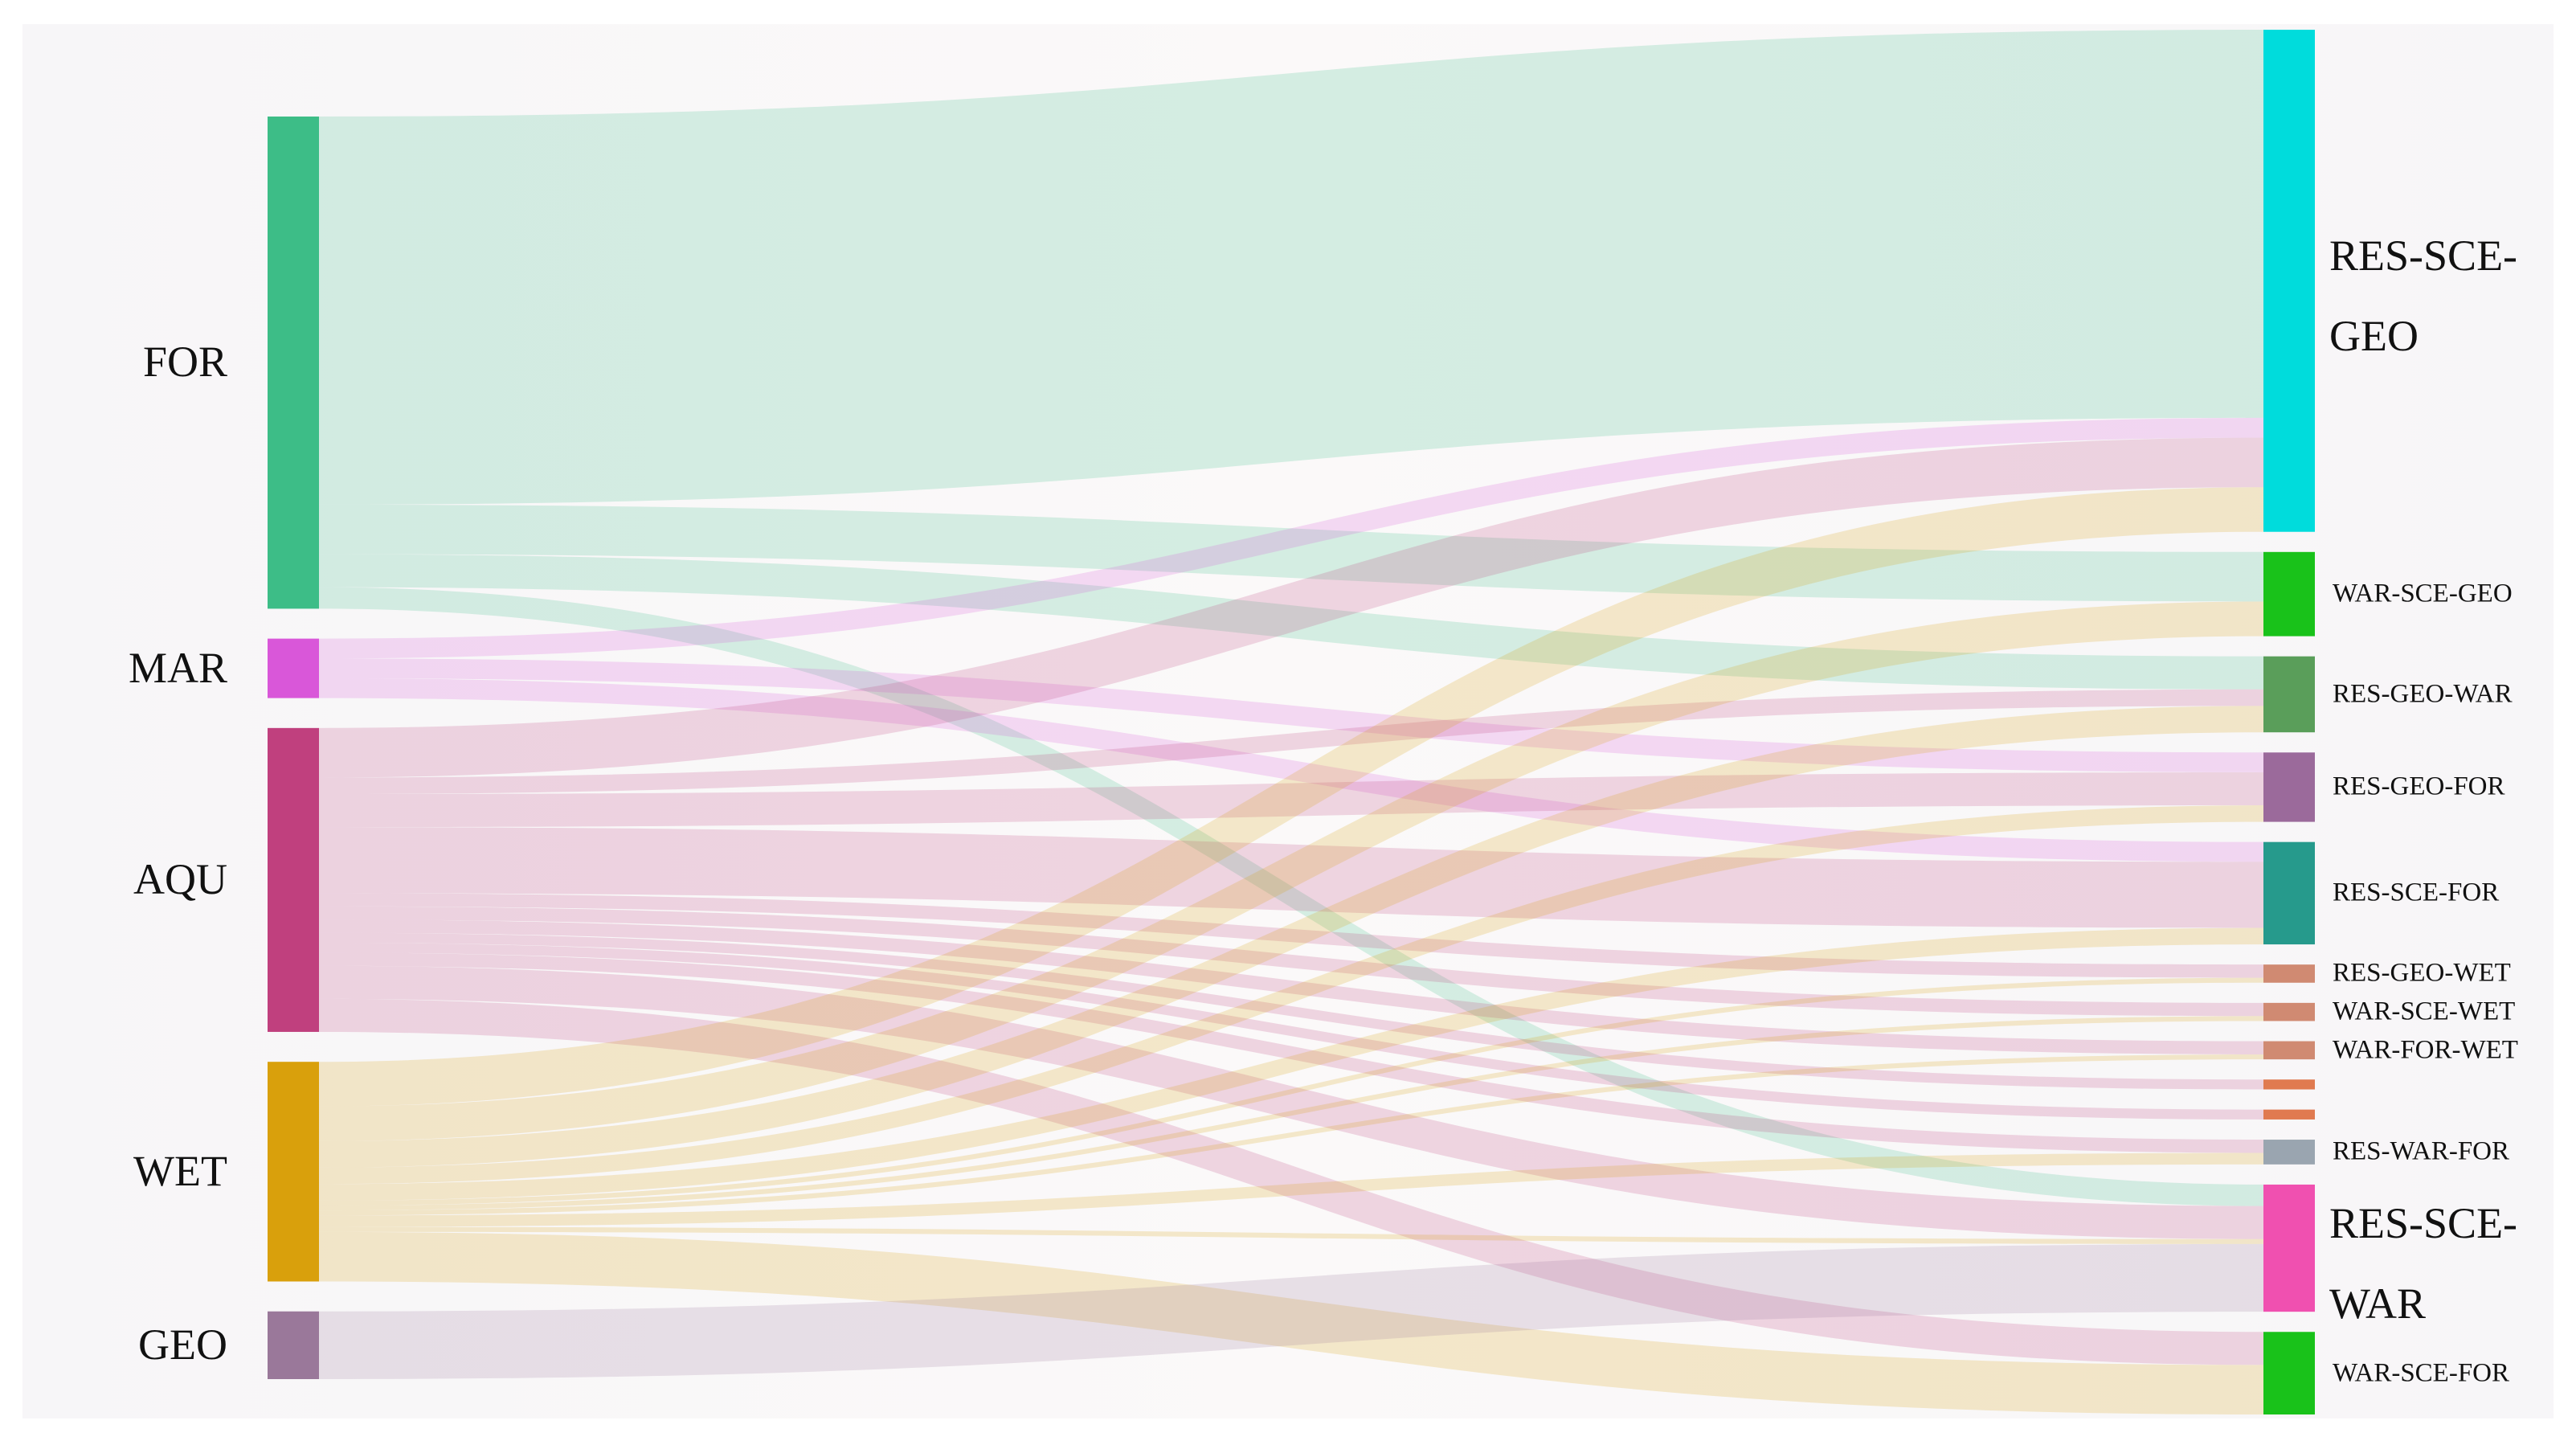 The height and width of the screenshot is (1441, 2576). Describe the element at coordinates (182, 1344) in the screenshot. I see `source-label: GEO` at that location.